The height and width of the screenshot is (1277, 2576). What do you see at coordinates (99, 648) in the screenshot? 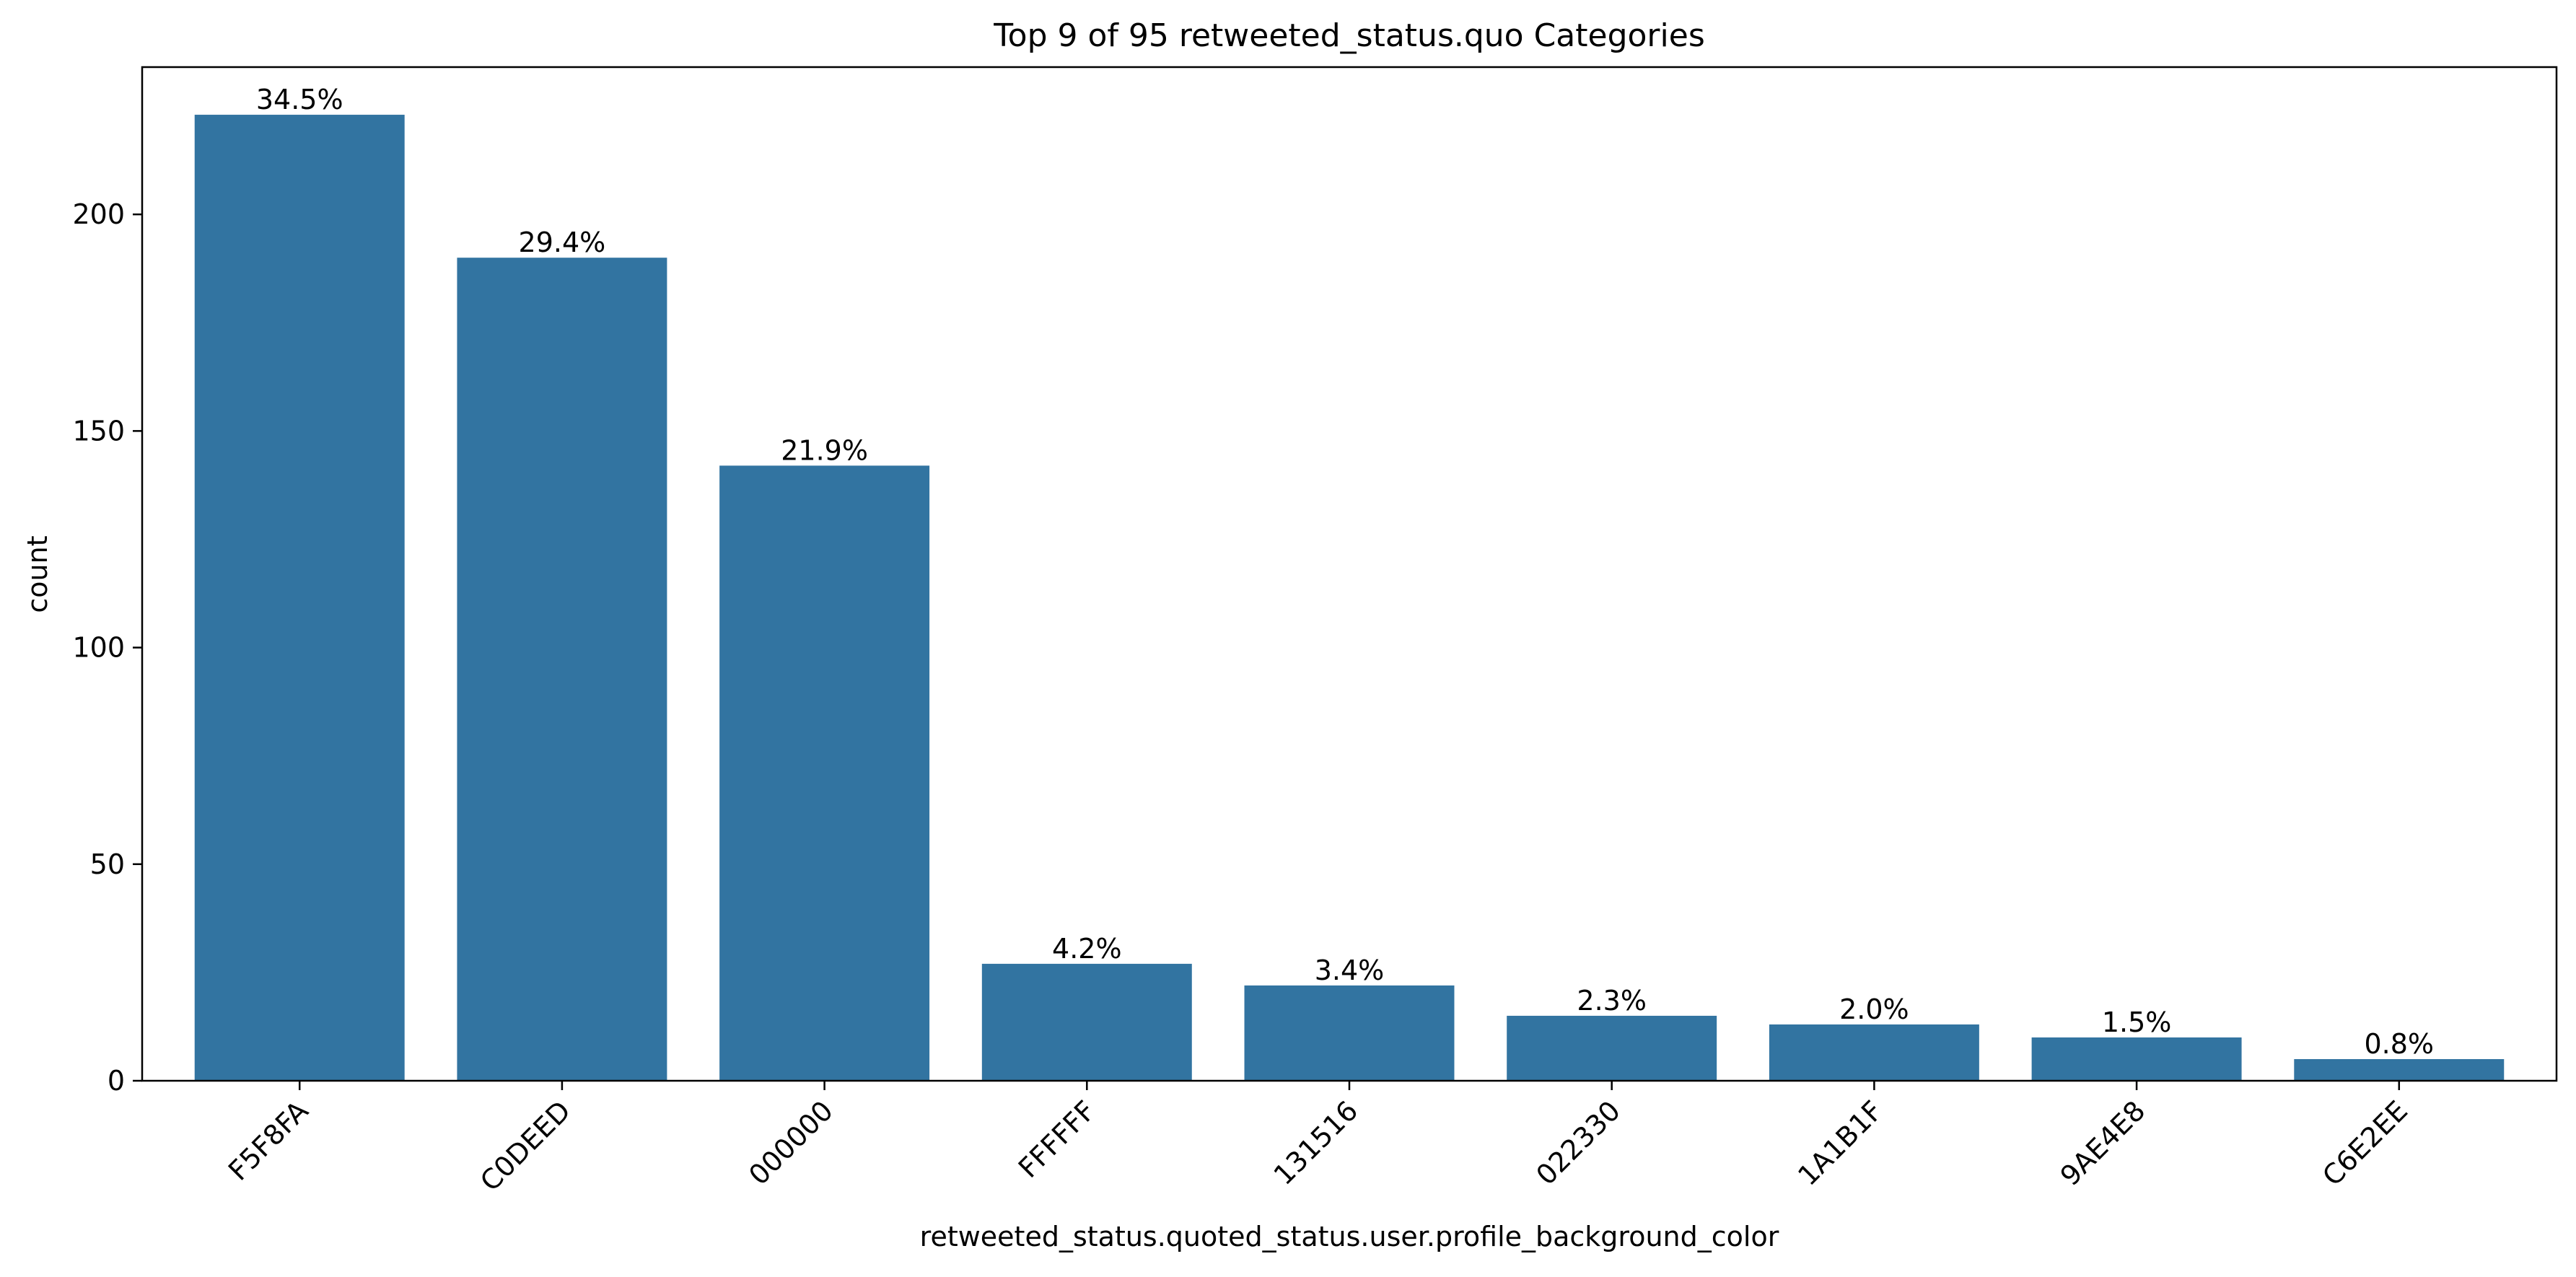
I see `y-tick-label: 100` at bounding box center [99, 648].